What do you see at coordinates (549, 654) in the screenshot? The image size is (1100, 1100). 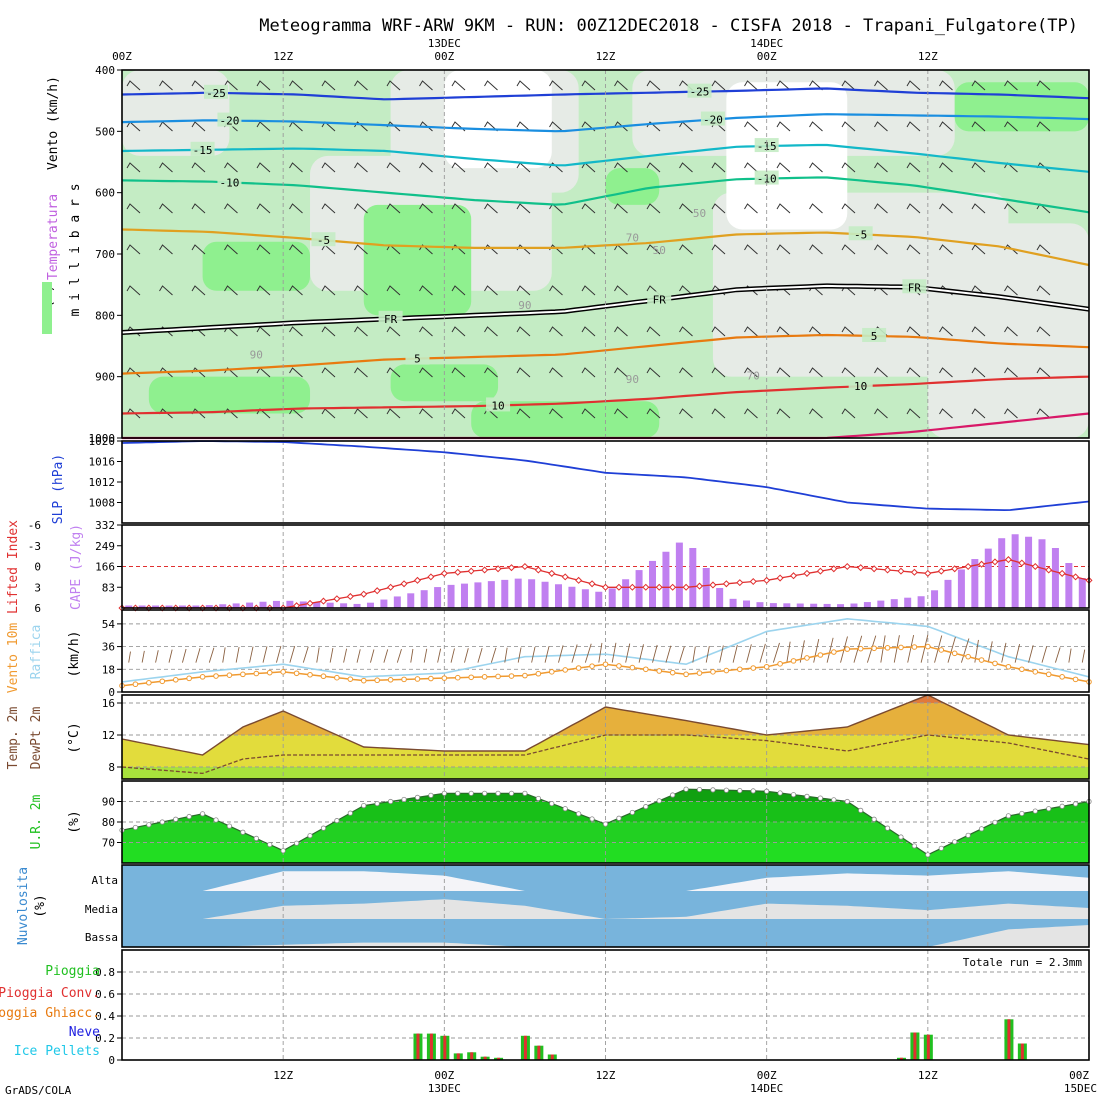 I see `wind-panel: 54 36 18 0 Vento 10m Raffica (km/h)` at bounding box center [549, 654].